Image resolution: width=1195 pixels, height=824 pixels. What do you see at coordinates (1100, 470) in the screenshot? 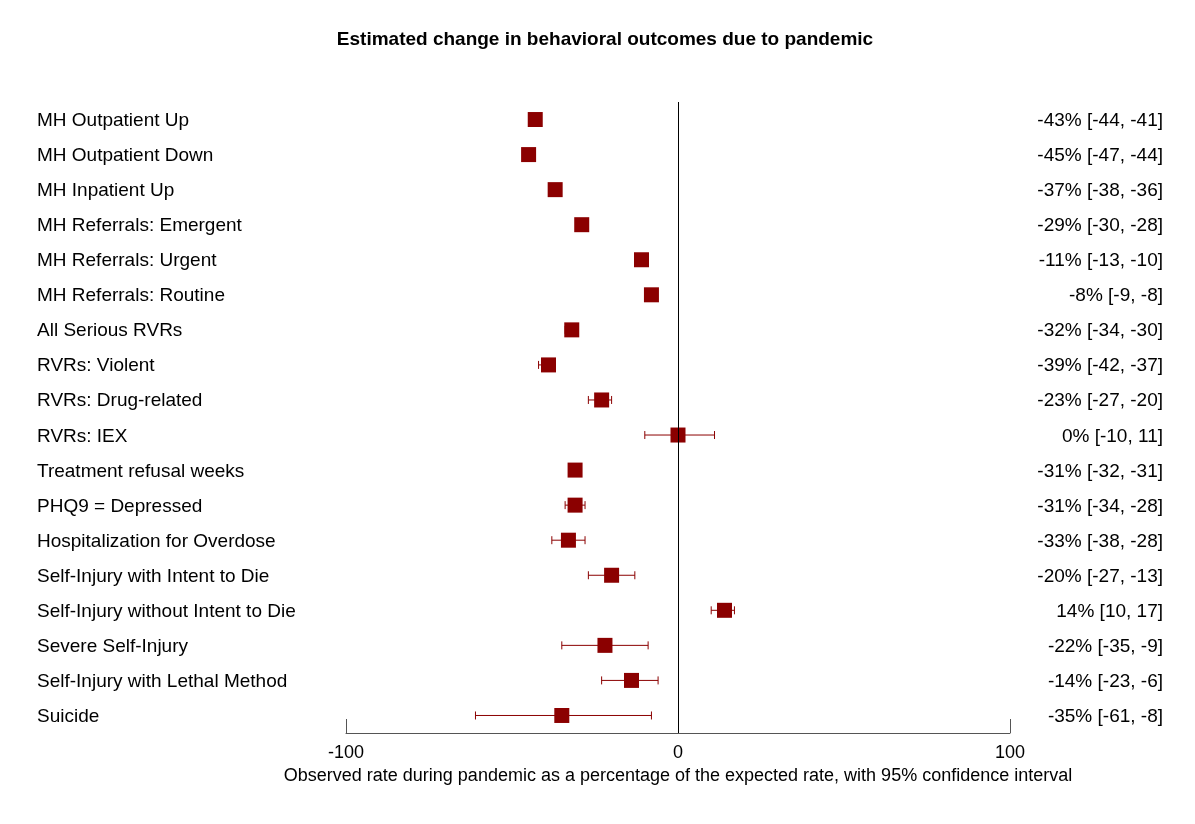
I see `data-label: -31% [-32, -31]` at bounding box center [1100, 470].